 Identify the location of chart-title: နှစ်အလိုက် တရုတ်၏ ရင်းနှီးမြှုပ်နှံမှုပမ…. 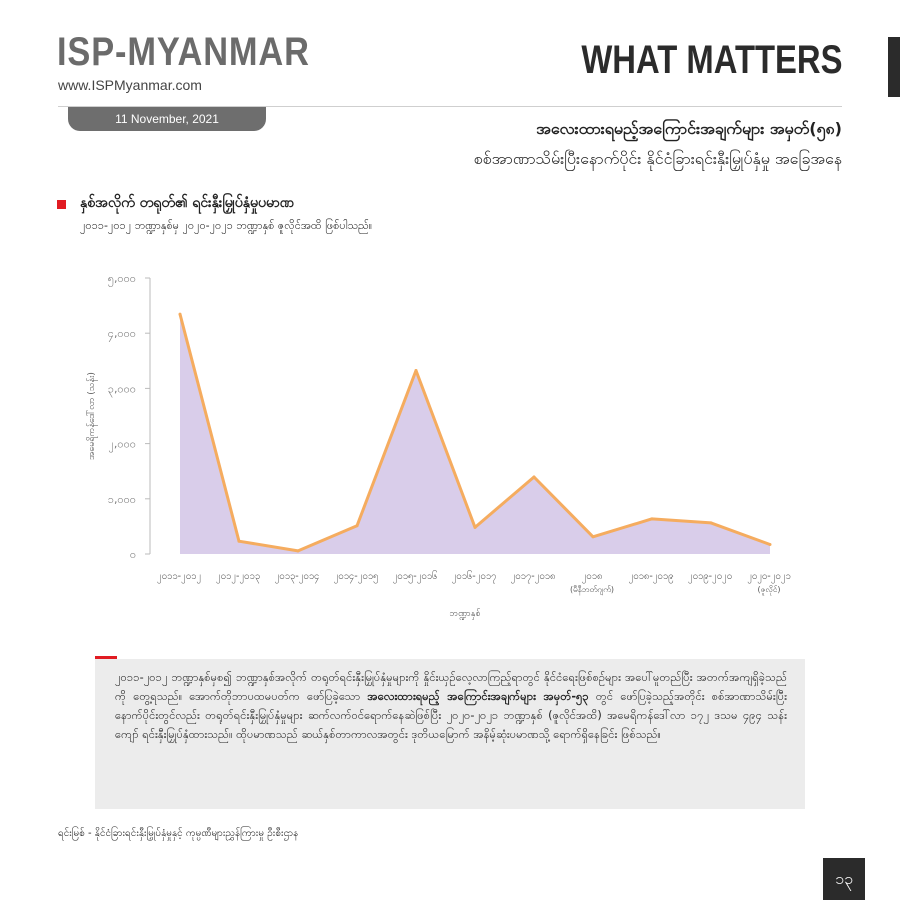
(187, 203).